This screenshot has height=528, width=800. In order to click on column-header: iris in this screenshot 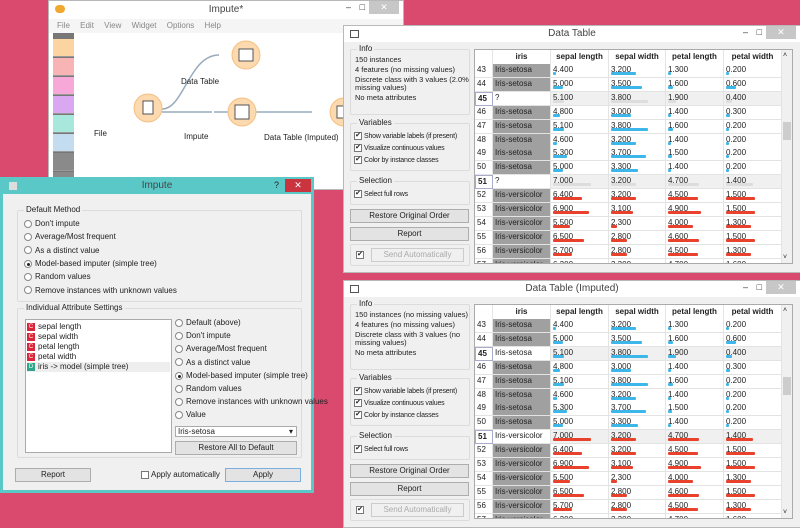, I will do `click(522, 57)`.